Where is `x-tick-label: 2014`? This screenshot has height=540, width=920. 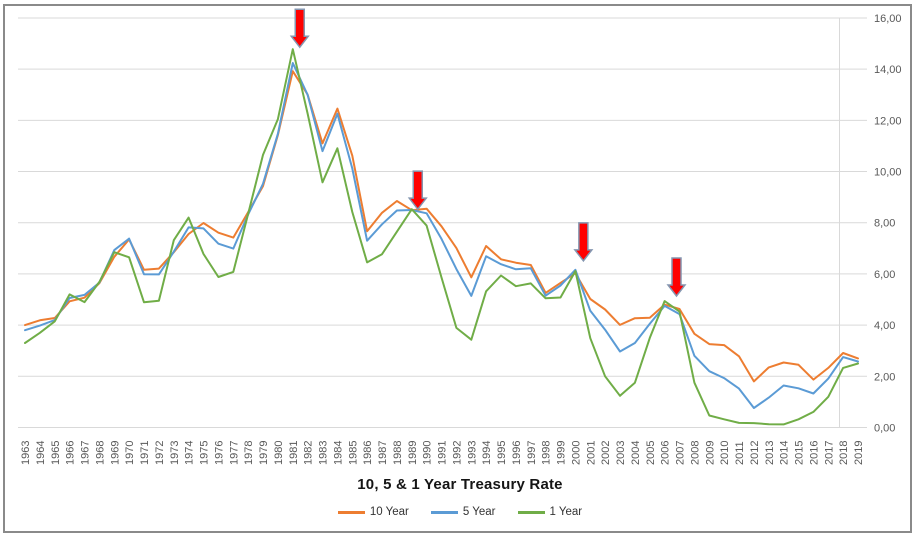 x-tick-label: 2014 is located at coordinates (785, 453).